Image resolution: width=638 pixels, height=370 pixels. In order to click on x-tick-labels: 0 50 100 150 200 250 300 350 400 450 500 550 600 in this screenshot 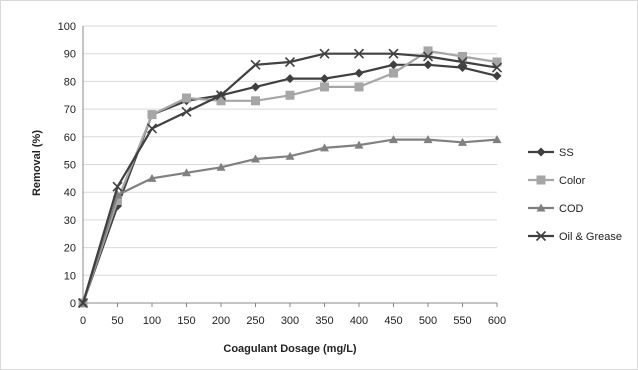, I will do `click(293, 321)`.